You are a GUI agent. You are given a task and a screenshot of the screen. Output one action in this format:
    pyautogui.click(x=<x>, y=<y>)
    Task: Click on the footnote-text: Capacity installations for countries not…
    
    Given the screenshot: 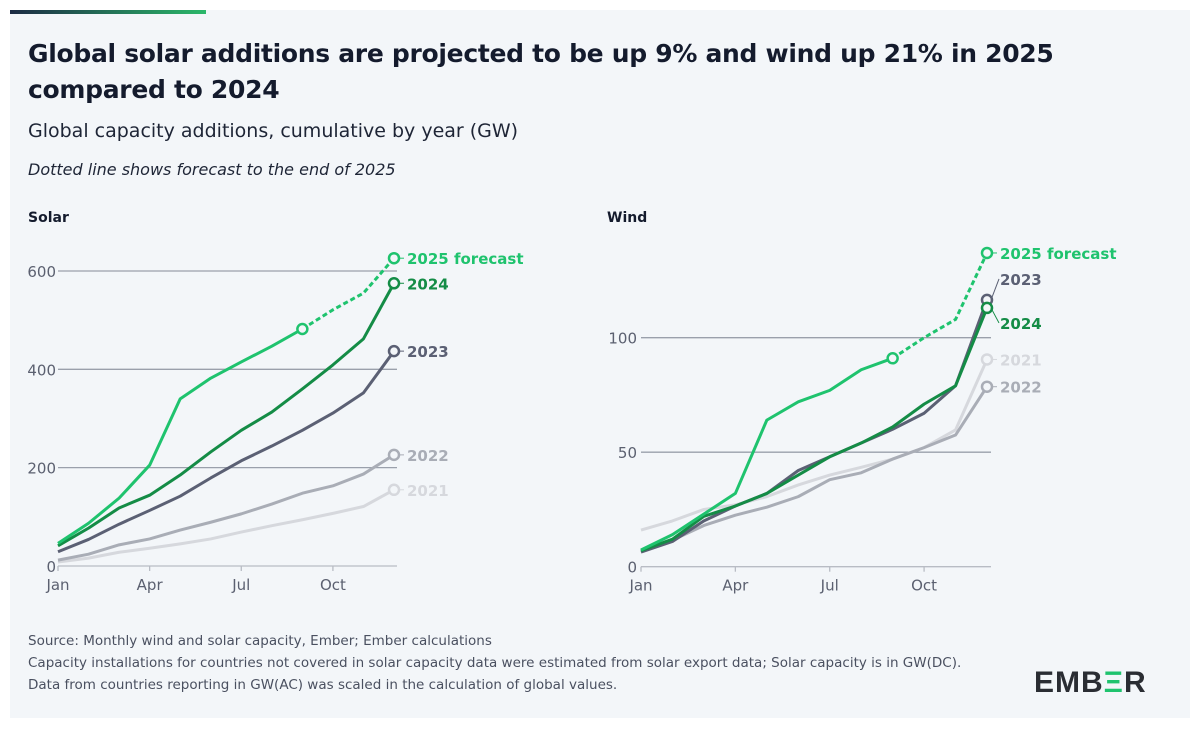 What is the action you would take?
    pyautogui.click(x=495, y=674)
    